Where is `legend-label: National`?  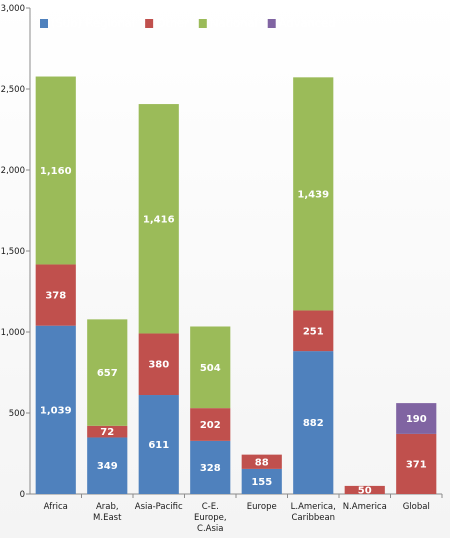 legend-label: National is located at coordinates (234, 23).